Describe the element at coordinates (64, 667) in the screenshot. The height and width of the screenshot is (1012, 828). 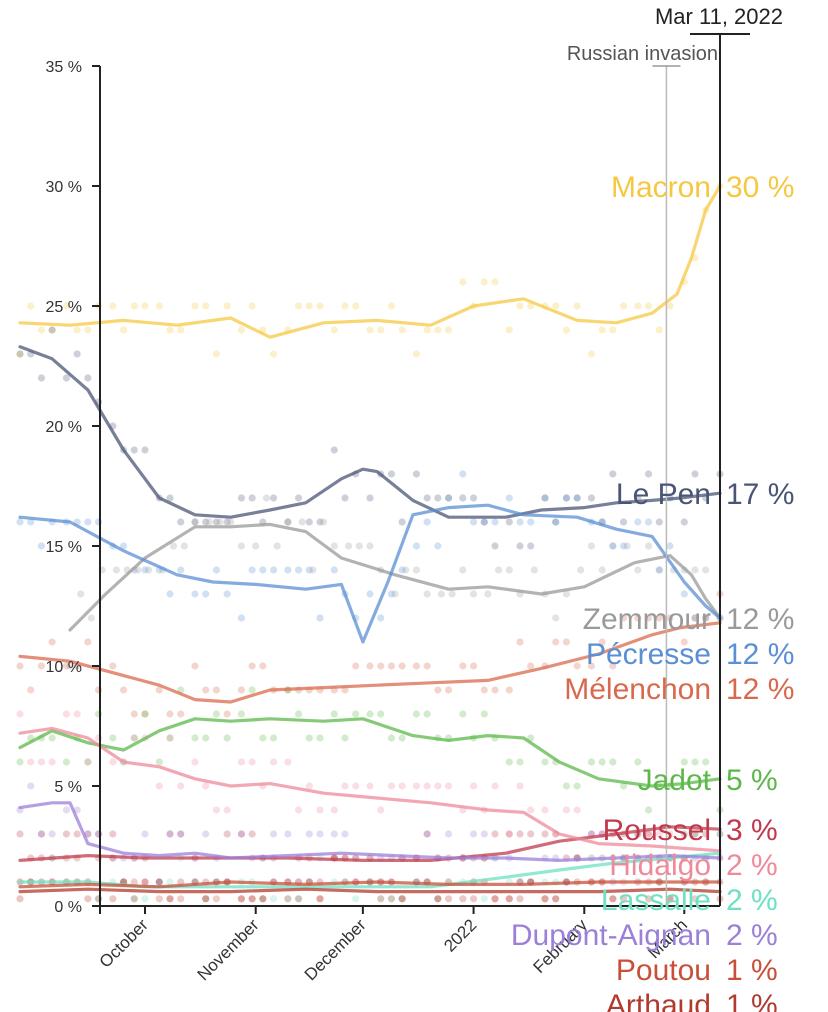
I see `y-tick-label: 10 %` at that location.